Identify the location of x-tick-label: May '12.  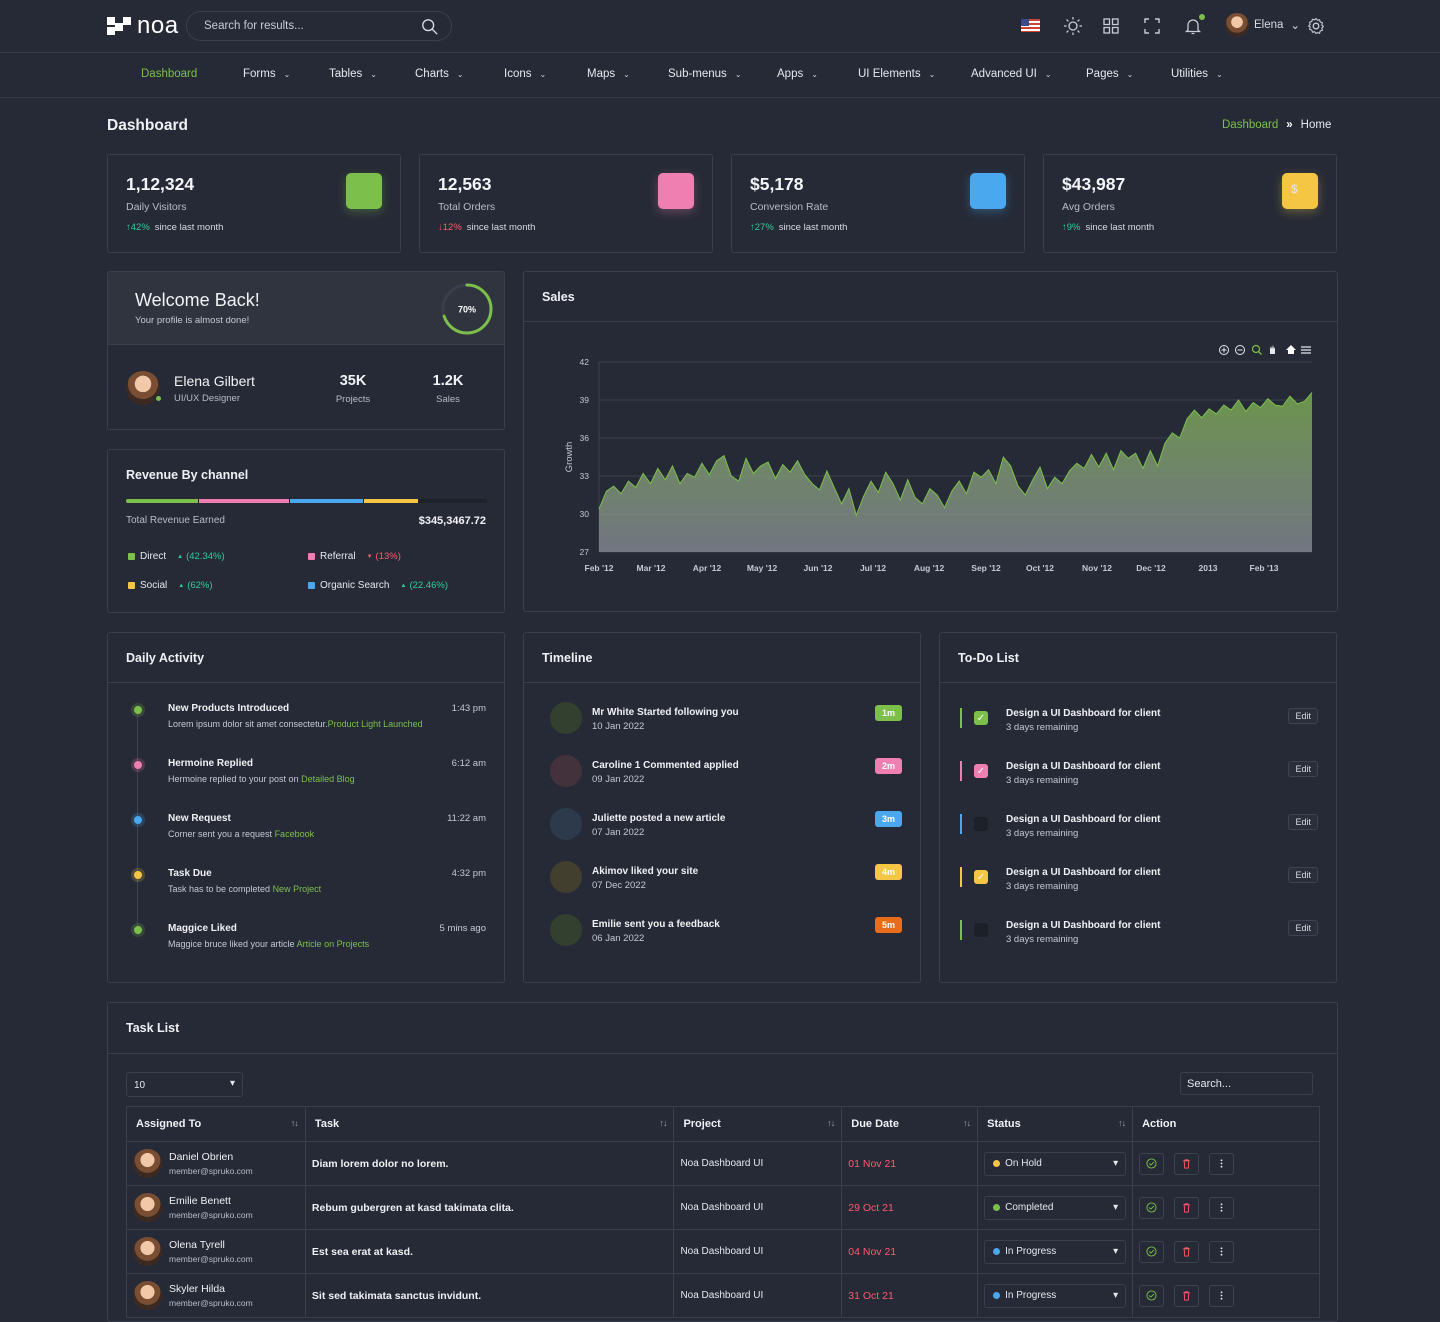
(762, 568).